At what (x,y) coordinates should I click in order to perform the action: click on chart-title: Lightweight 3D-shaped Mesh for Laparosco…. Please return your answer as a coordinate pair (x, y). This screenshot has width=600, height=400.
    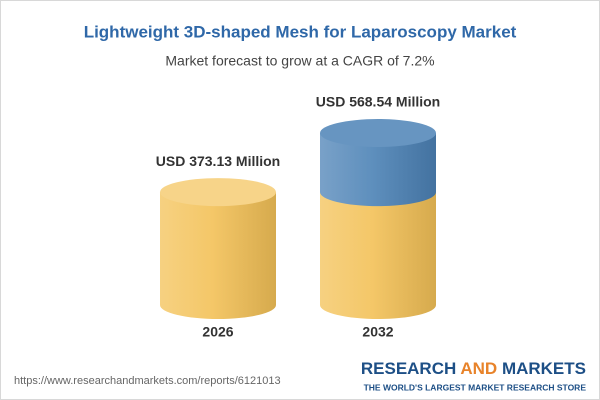
    Looking at the image, I should click on (300, 31).